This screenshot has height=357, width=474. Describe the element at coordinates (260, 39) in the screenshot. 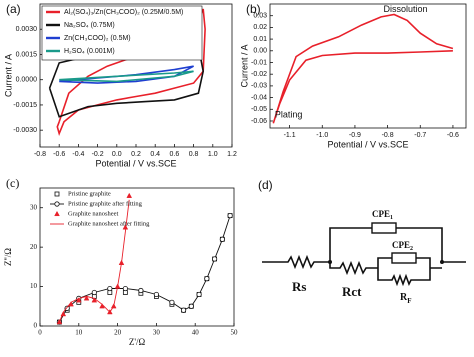

I see `y-tick-label: 0.01` at that location.